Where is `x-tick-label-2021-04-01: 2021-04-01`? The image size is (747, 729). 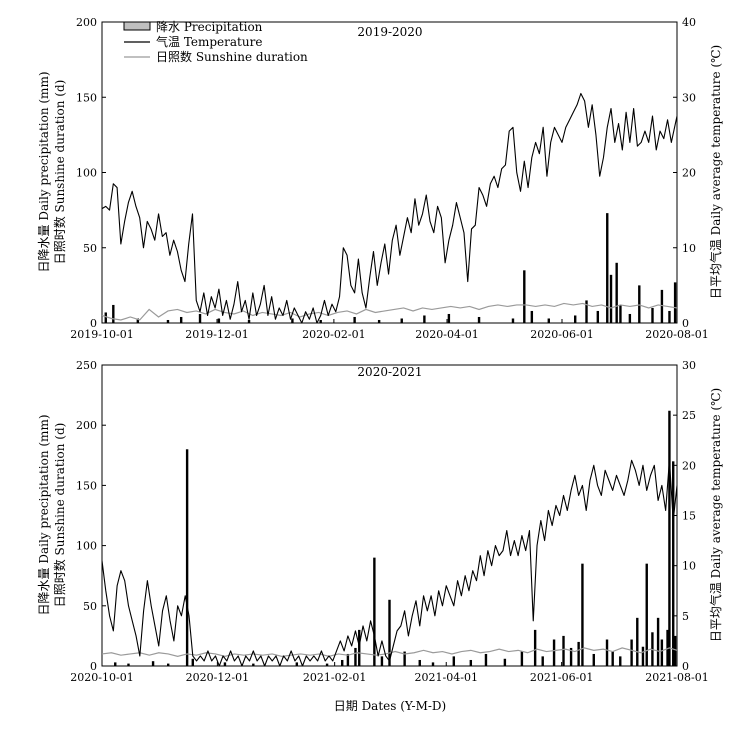
x-tick-label-2021-04-01: 2021-04-01 is located at coordinates (446, 677).